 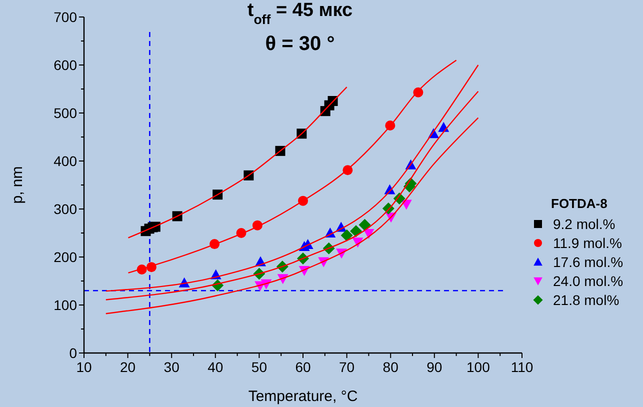 I want to click on y-axis-title: p, nm, so click(x=17, y=185).